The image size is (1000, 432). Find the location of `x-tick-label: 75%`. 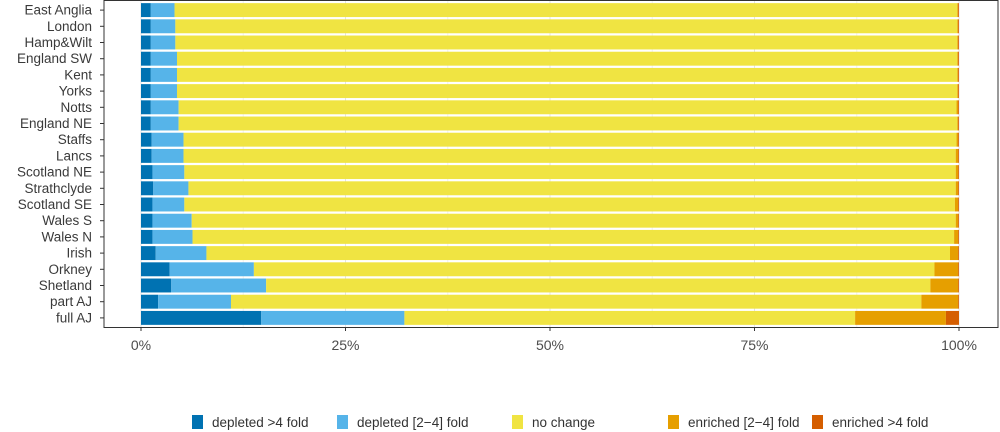

x-tick-label: 75% is located at coordinates (754, 345).